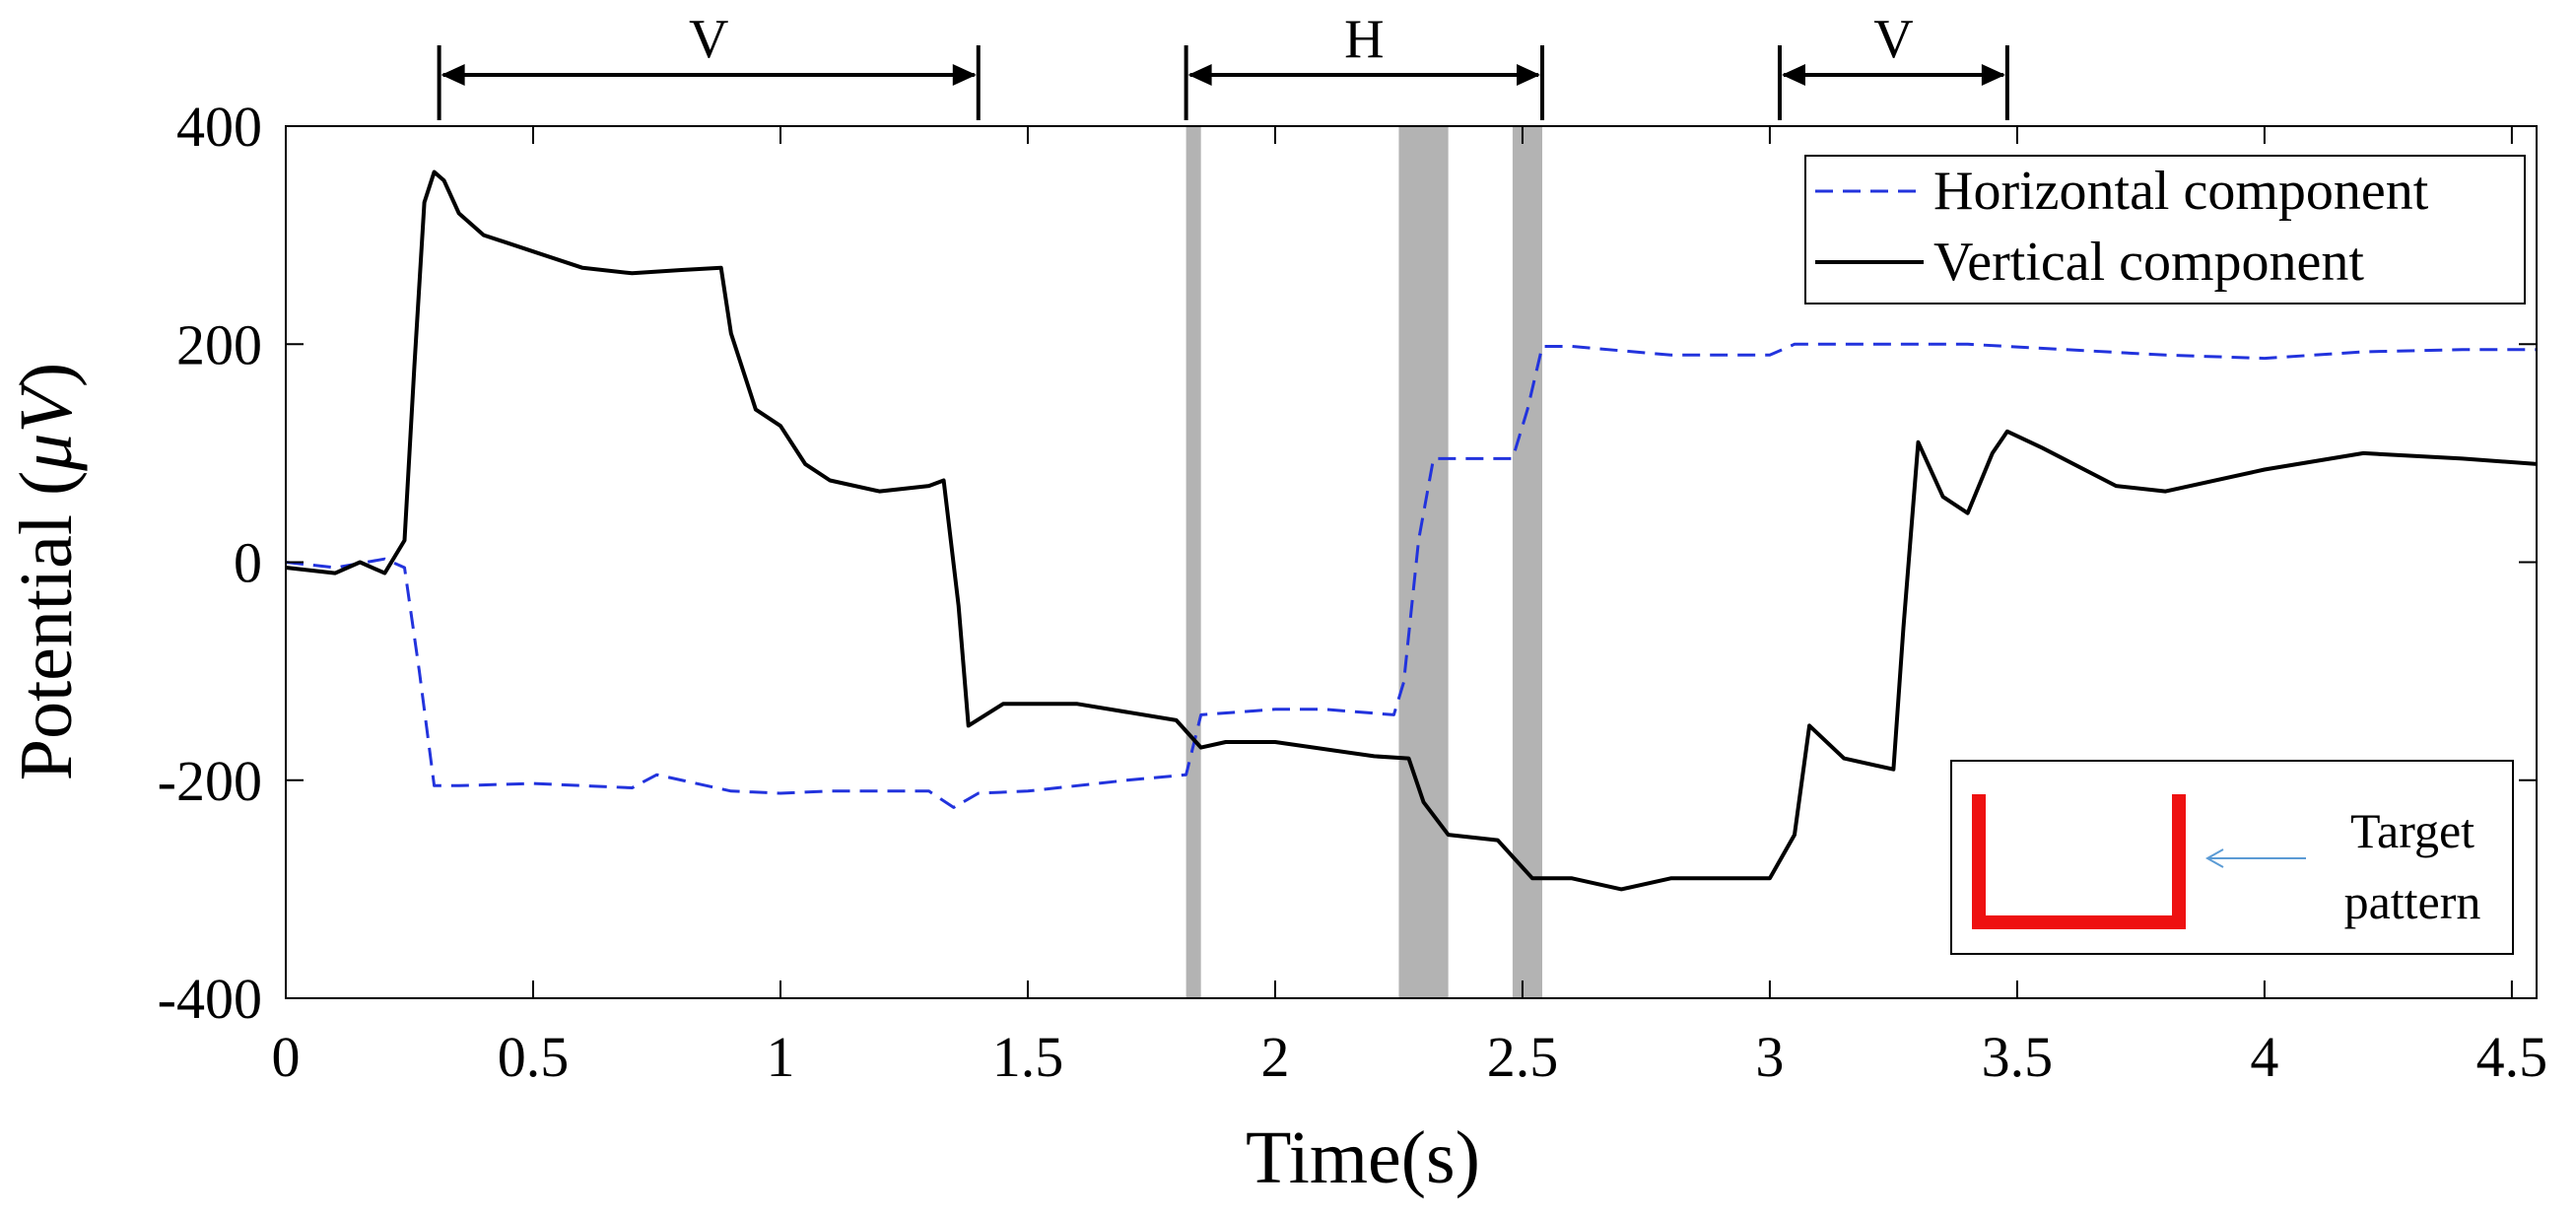 The image size is (2576, 1217). I want to click on legend-box, so click(2165, 229).